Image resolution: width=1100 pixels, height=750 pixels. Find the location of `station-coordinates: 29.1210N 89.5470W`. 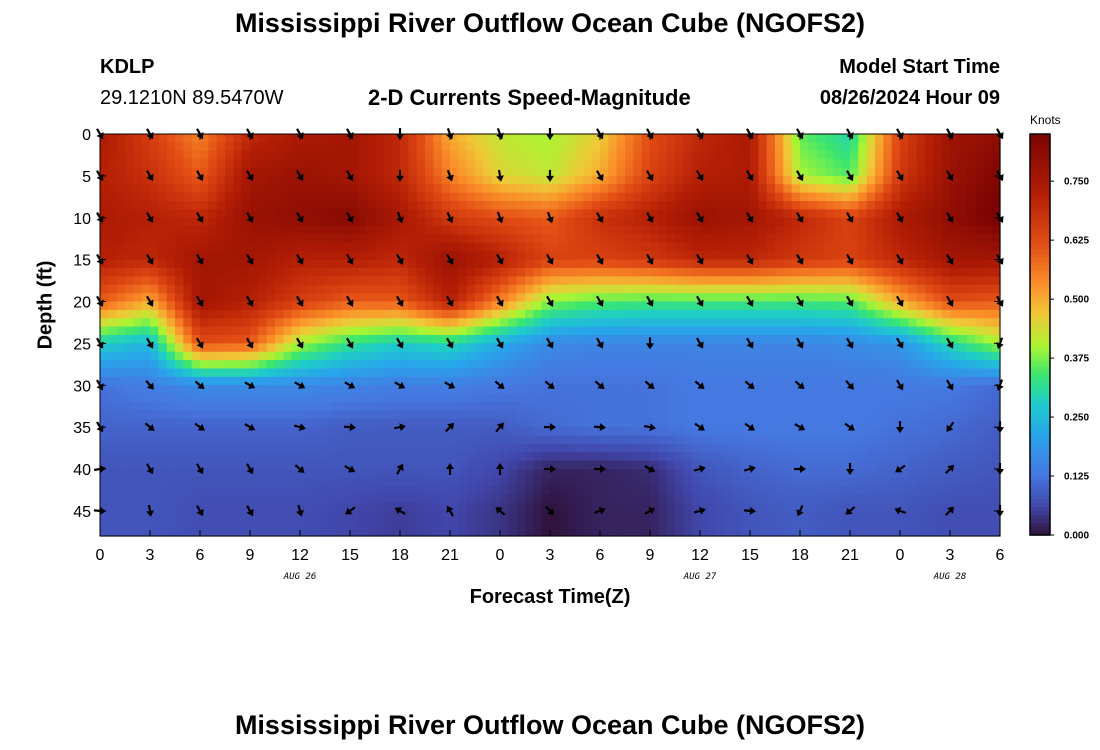

station-coordinates: 29.1210N 89.5470W is located at coordinates (192, 98).